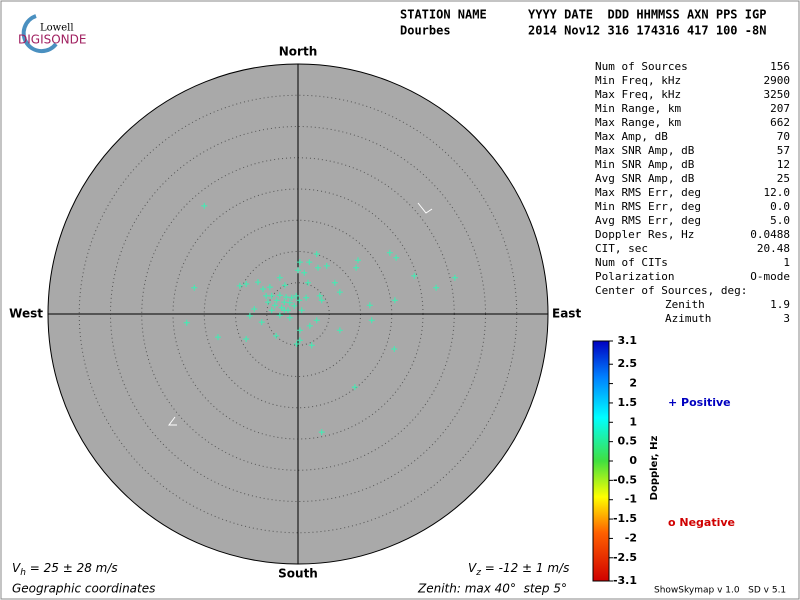  Describe the element at coordinates (638, 94) in the screenshot. I see `stat-label: Max Freq, kHz` at that location.